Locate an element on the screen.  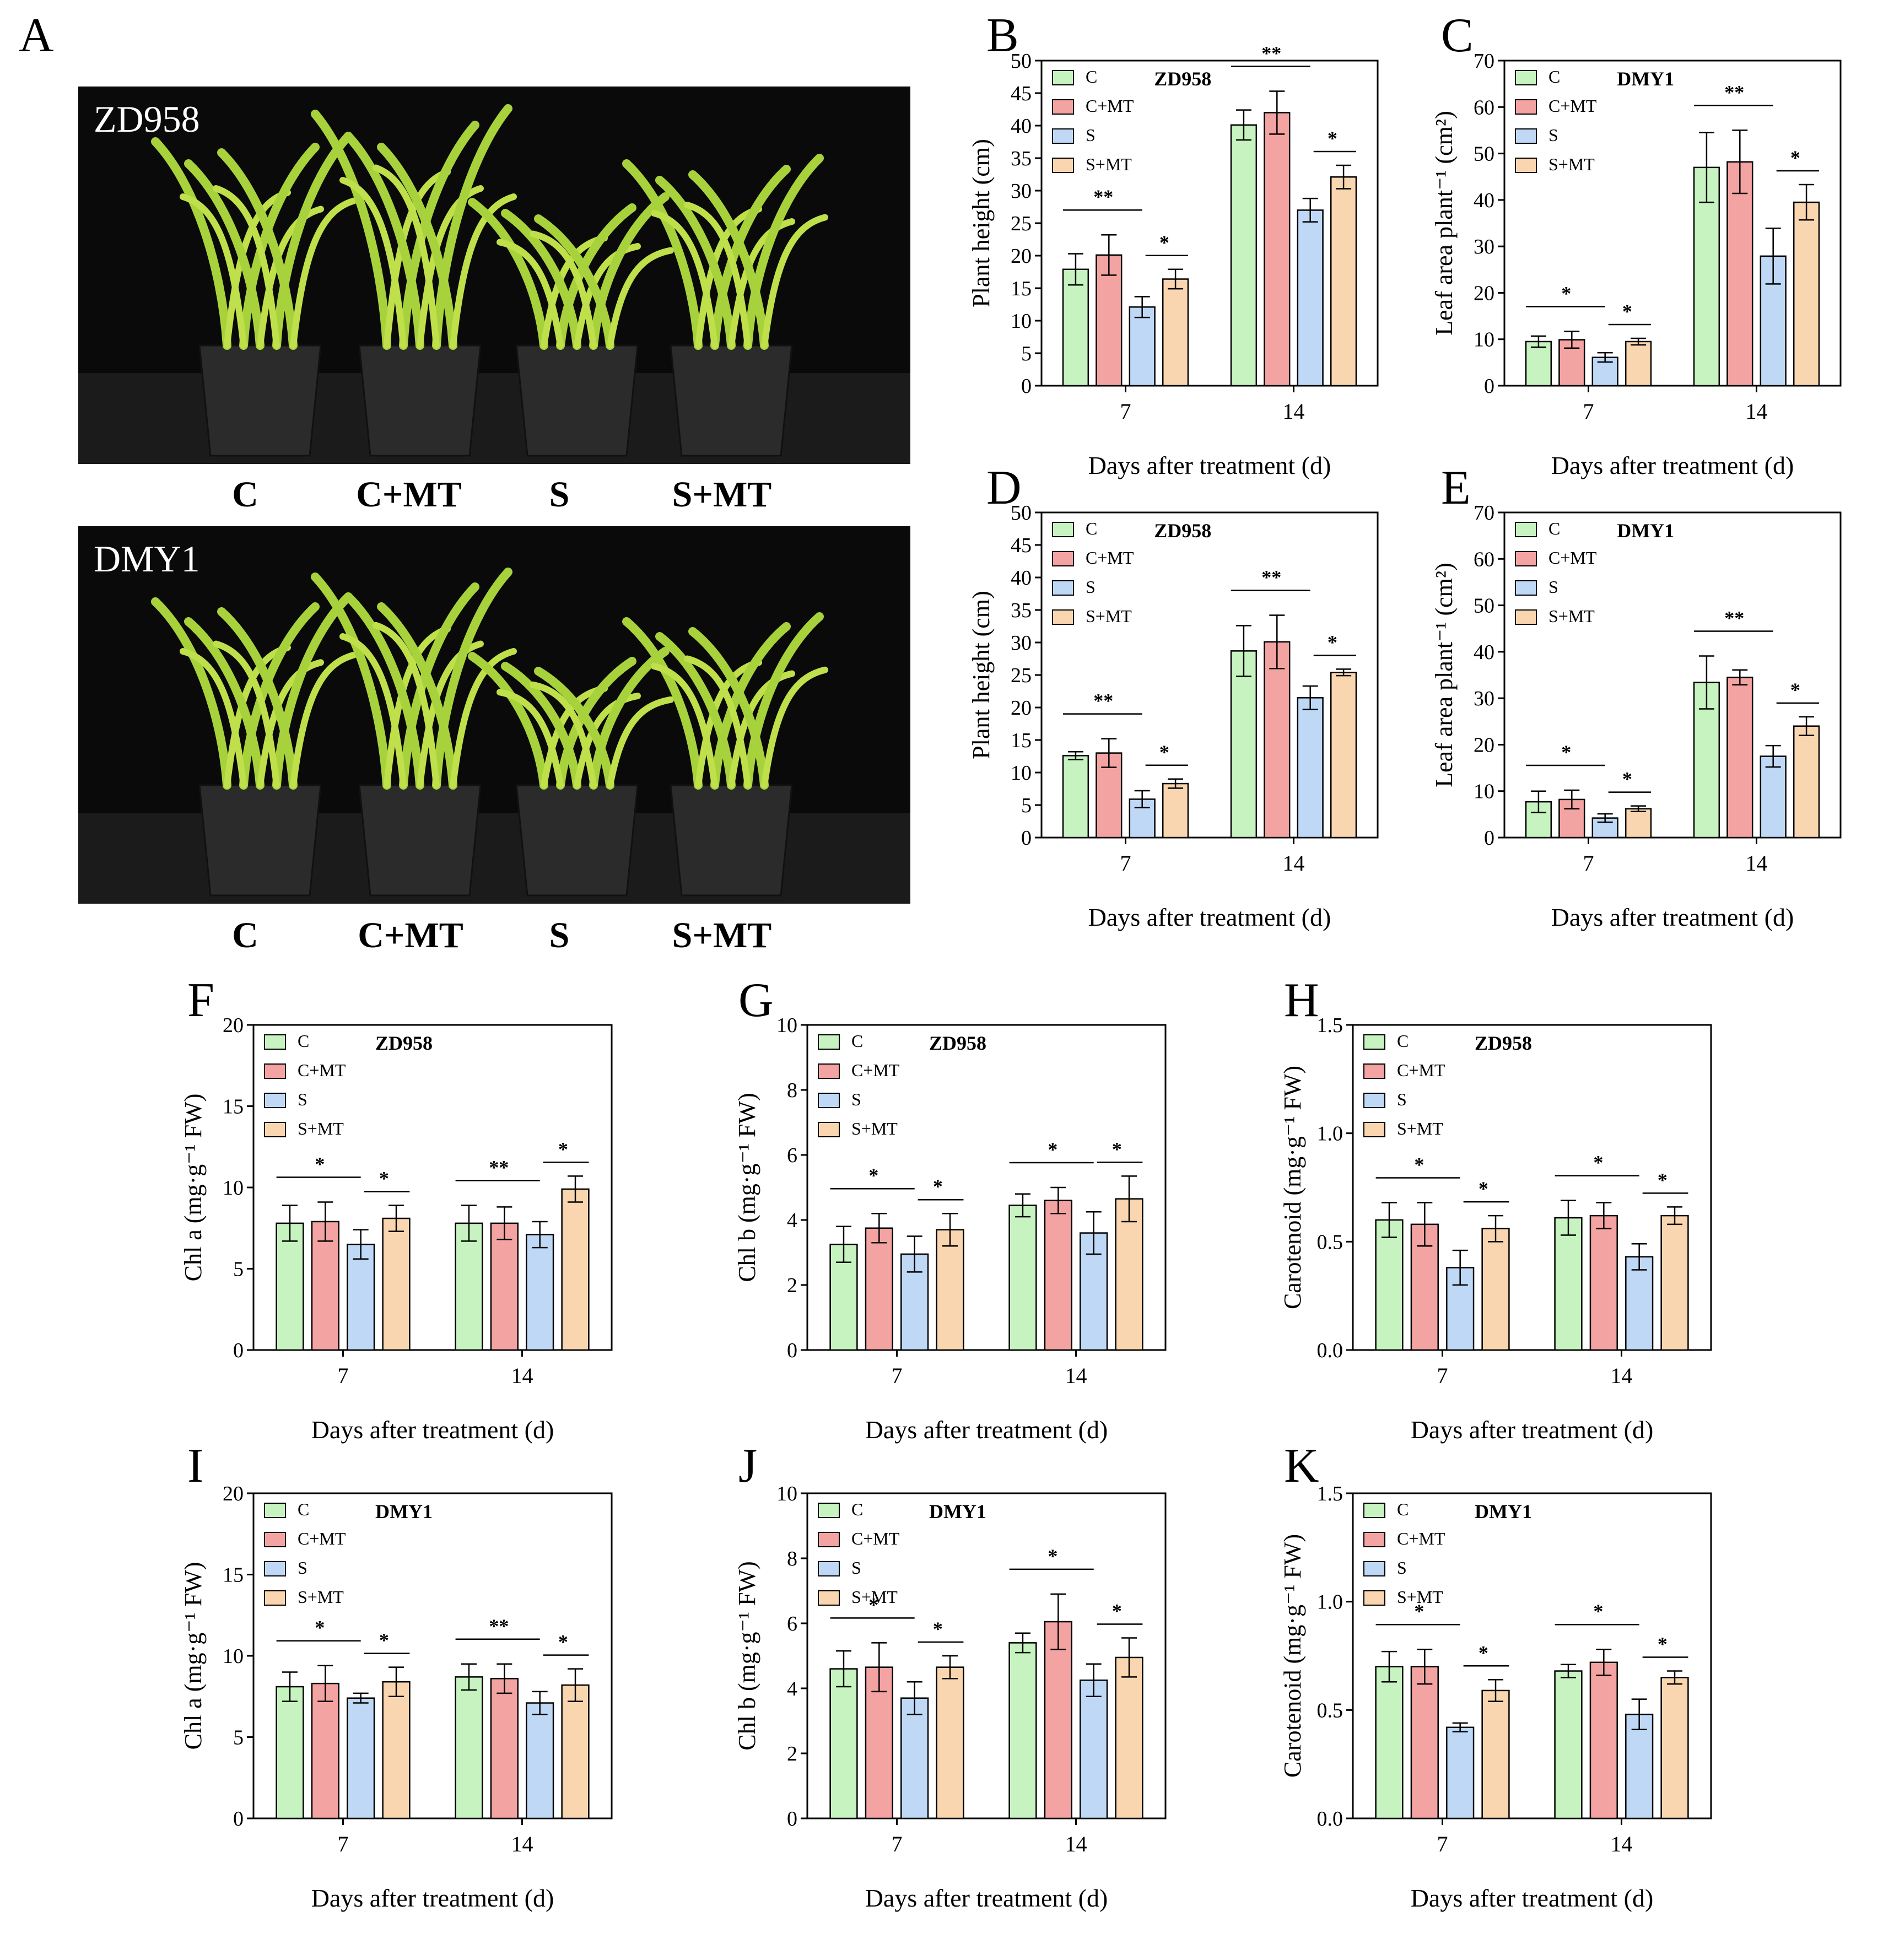
panel-letter-b: B is located at coordinates (1002, 36).